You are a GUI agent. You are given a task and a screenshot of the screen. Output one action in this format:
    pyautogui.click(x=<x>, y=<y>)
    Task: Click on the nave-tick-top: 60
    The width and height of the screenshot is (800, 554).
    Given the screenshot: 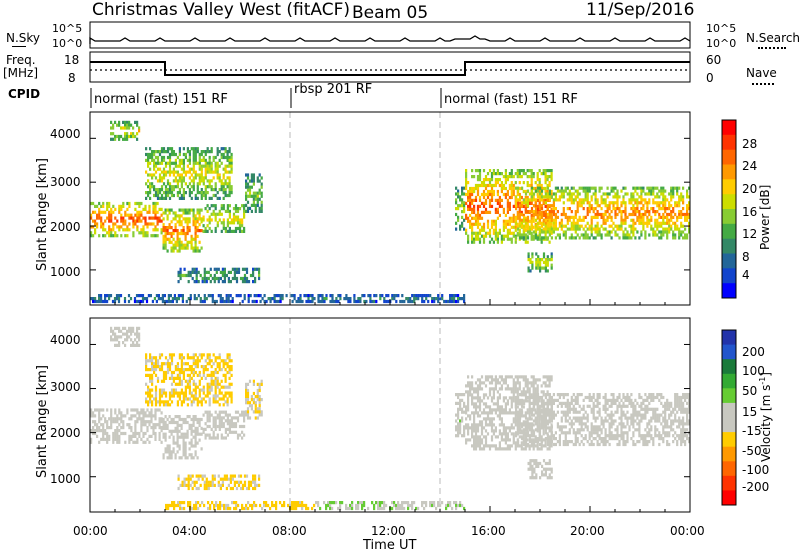 What is the action you would take?
    pyautogui.click(x=714, y=60)
    